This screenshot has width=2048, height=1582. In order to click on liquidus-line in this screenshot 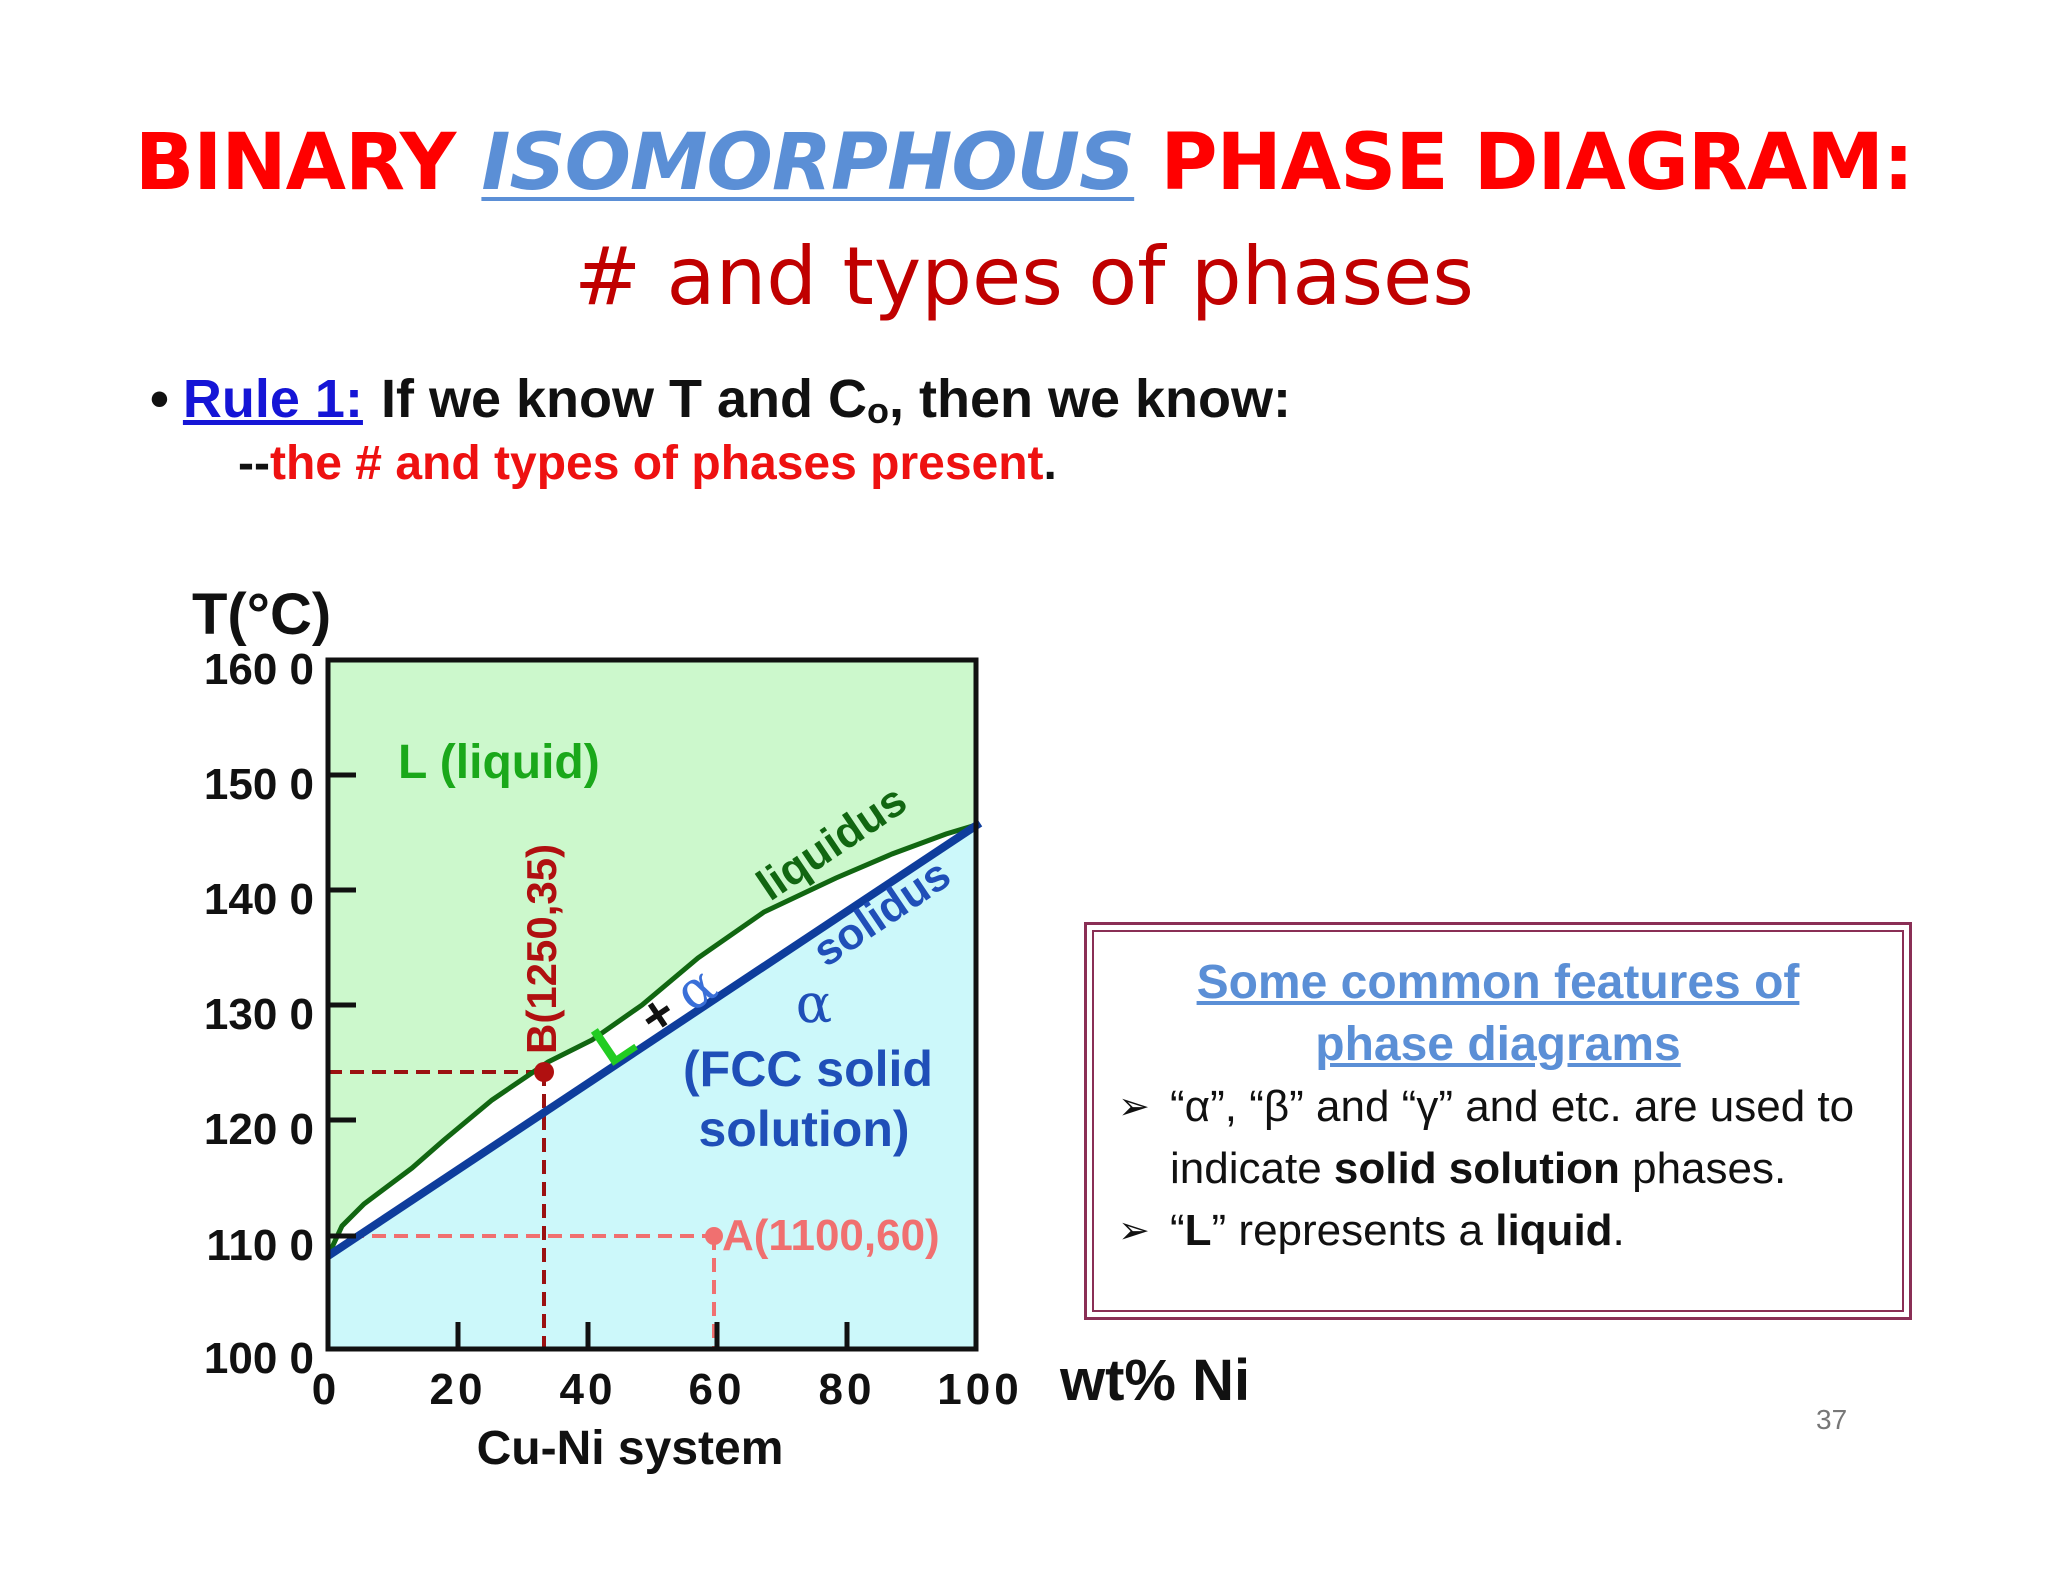, I will do `click(651, 1040)`.